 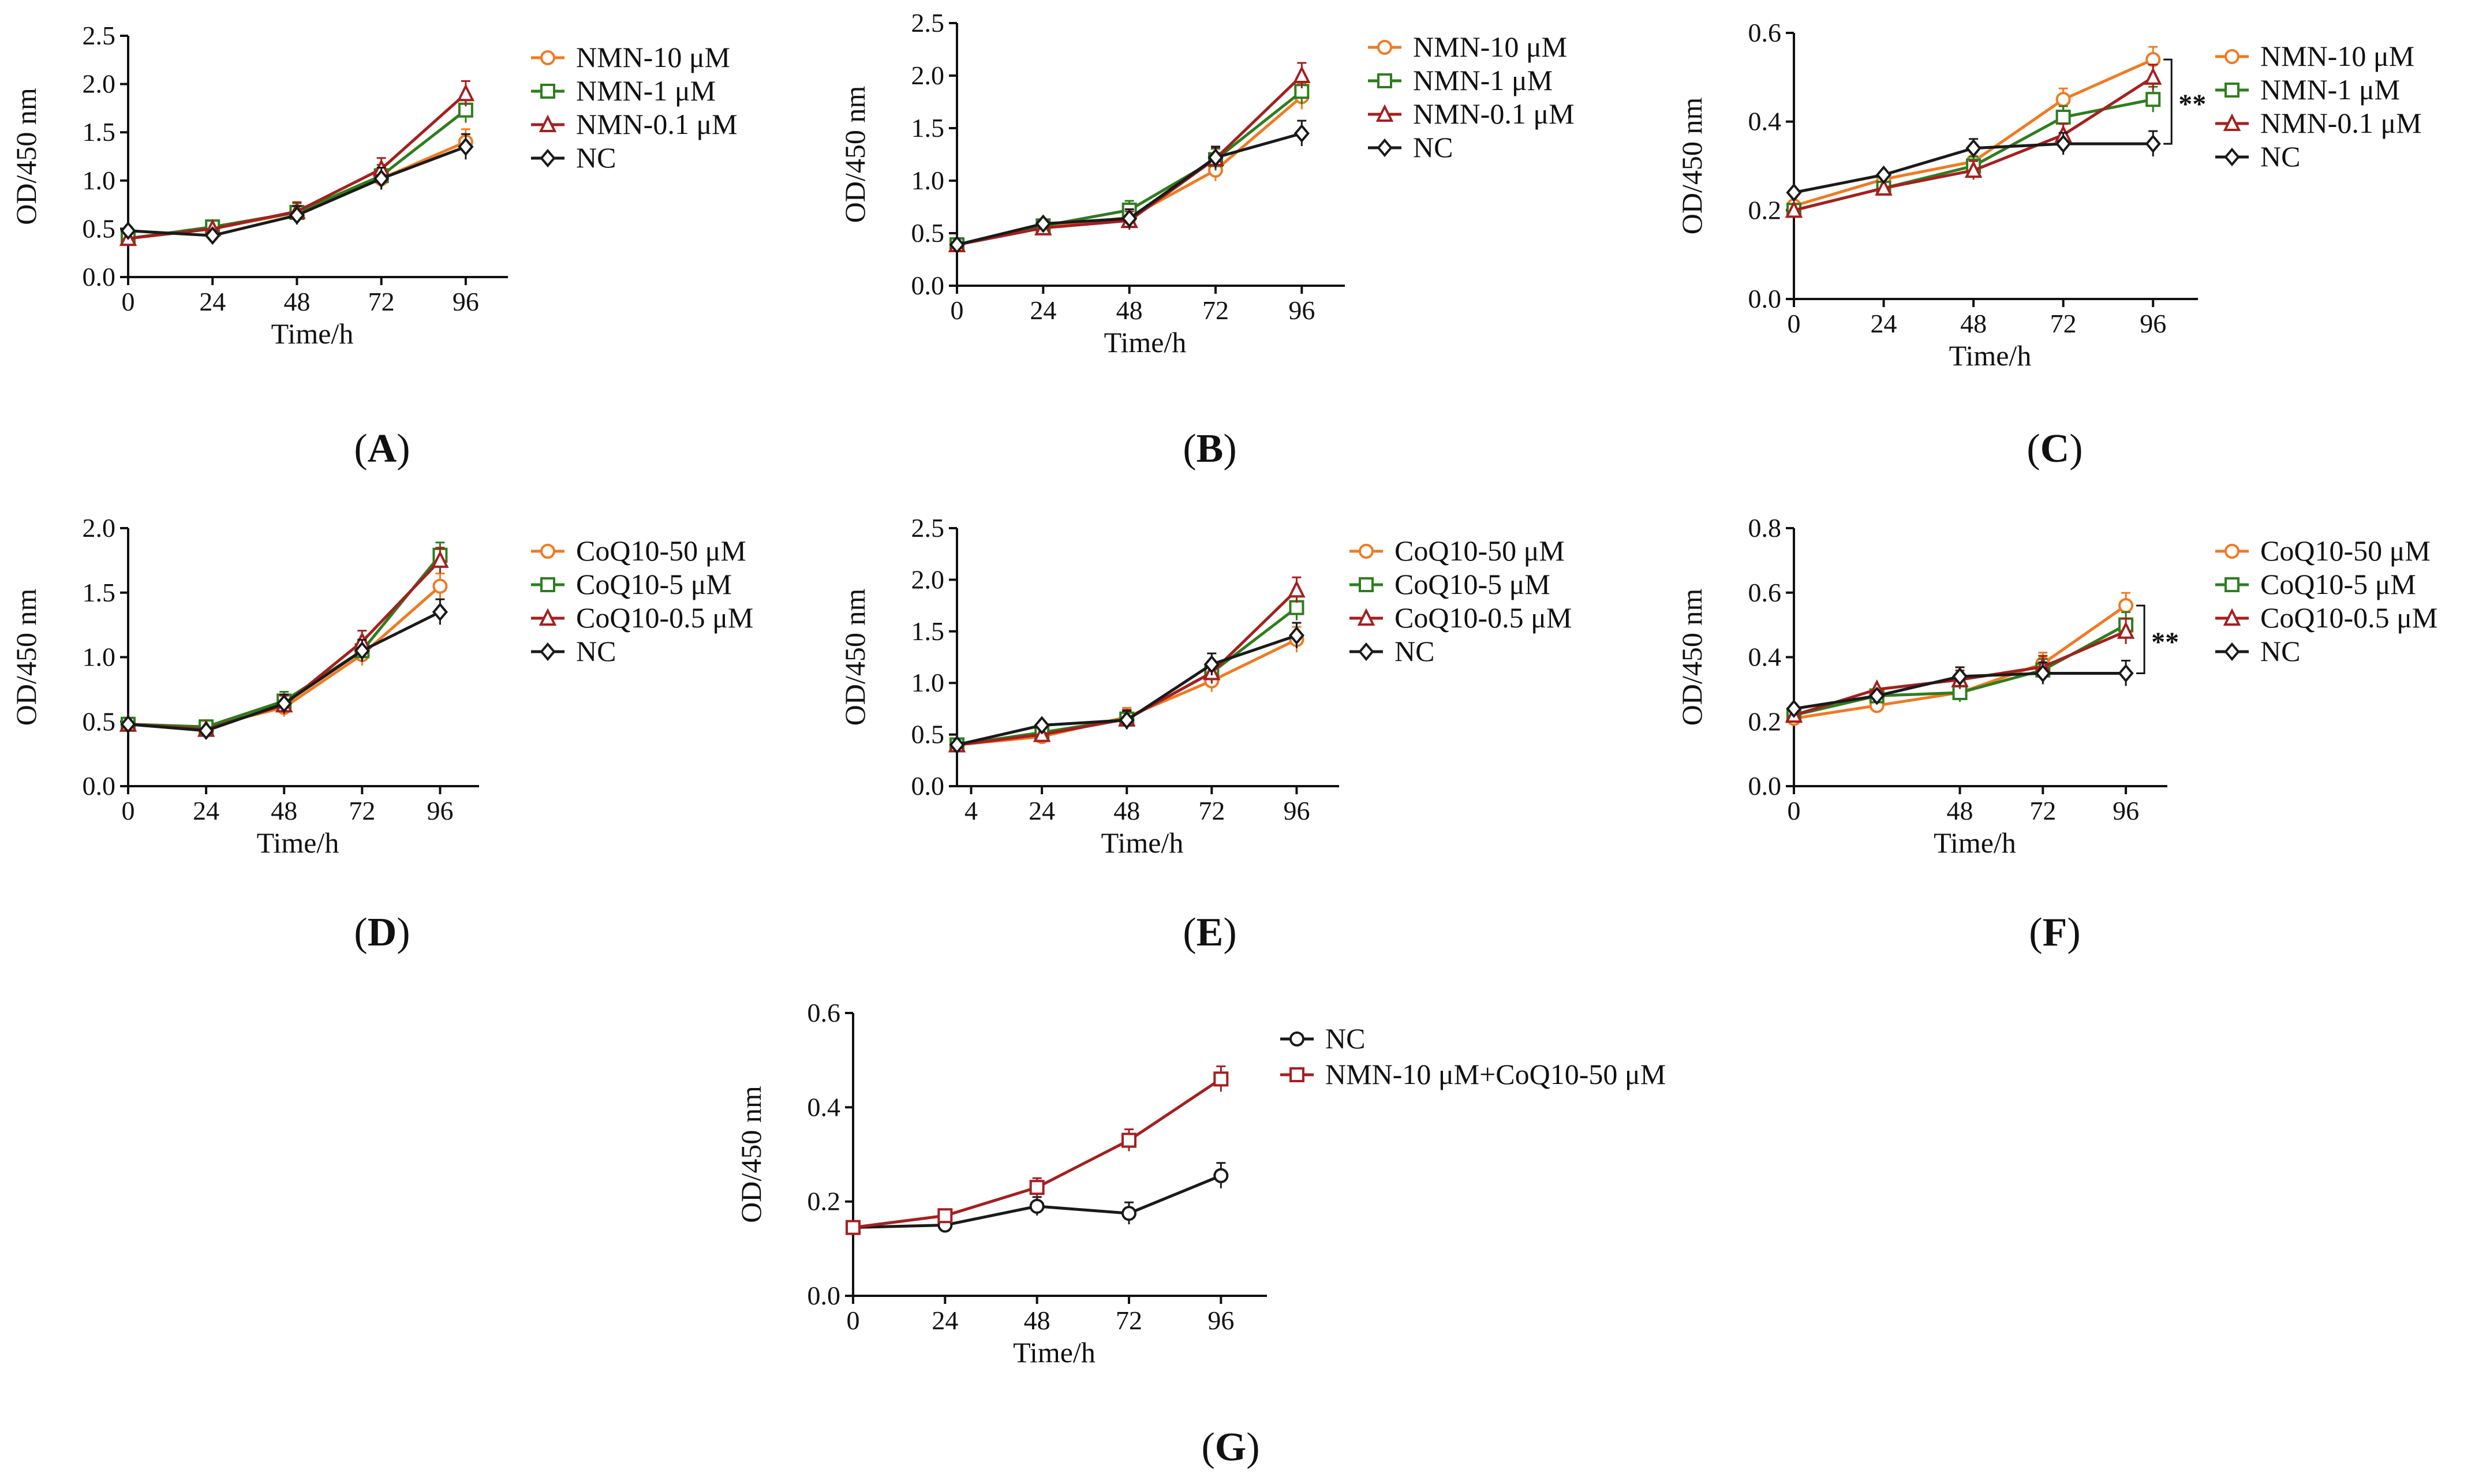 What do you see at coordinates (928, 76) in the screenshot?
I see `y-tick-label: 2.0` at bounding box center [928, 76].